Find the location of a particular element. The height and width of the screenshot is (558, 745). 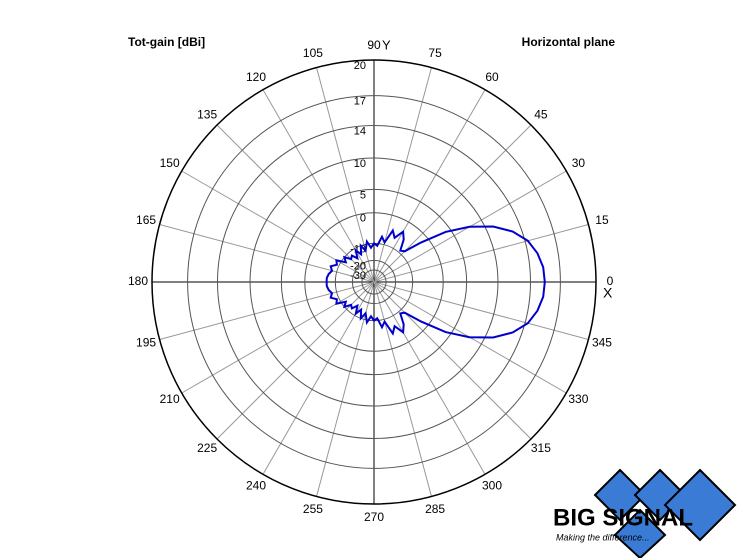

angle-label: 255 is located at coordinates (313, 509).